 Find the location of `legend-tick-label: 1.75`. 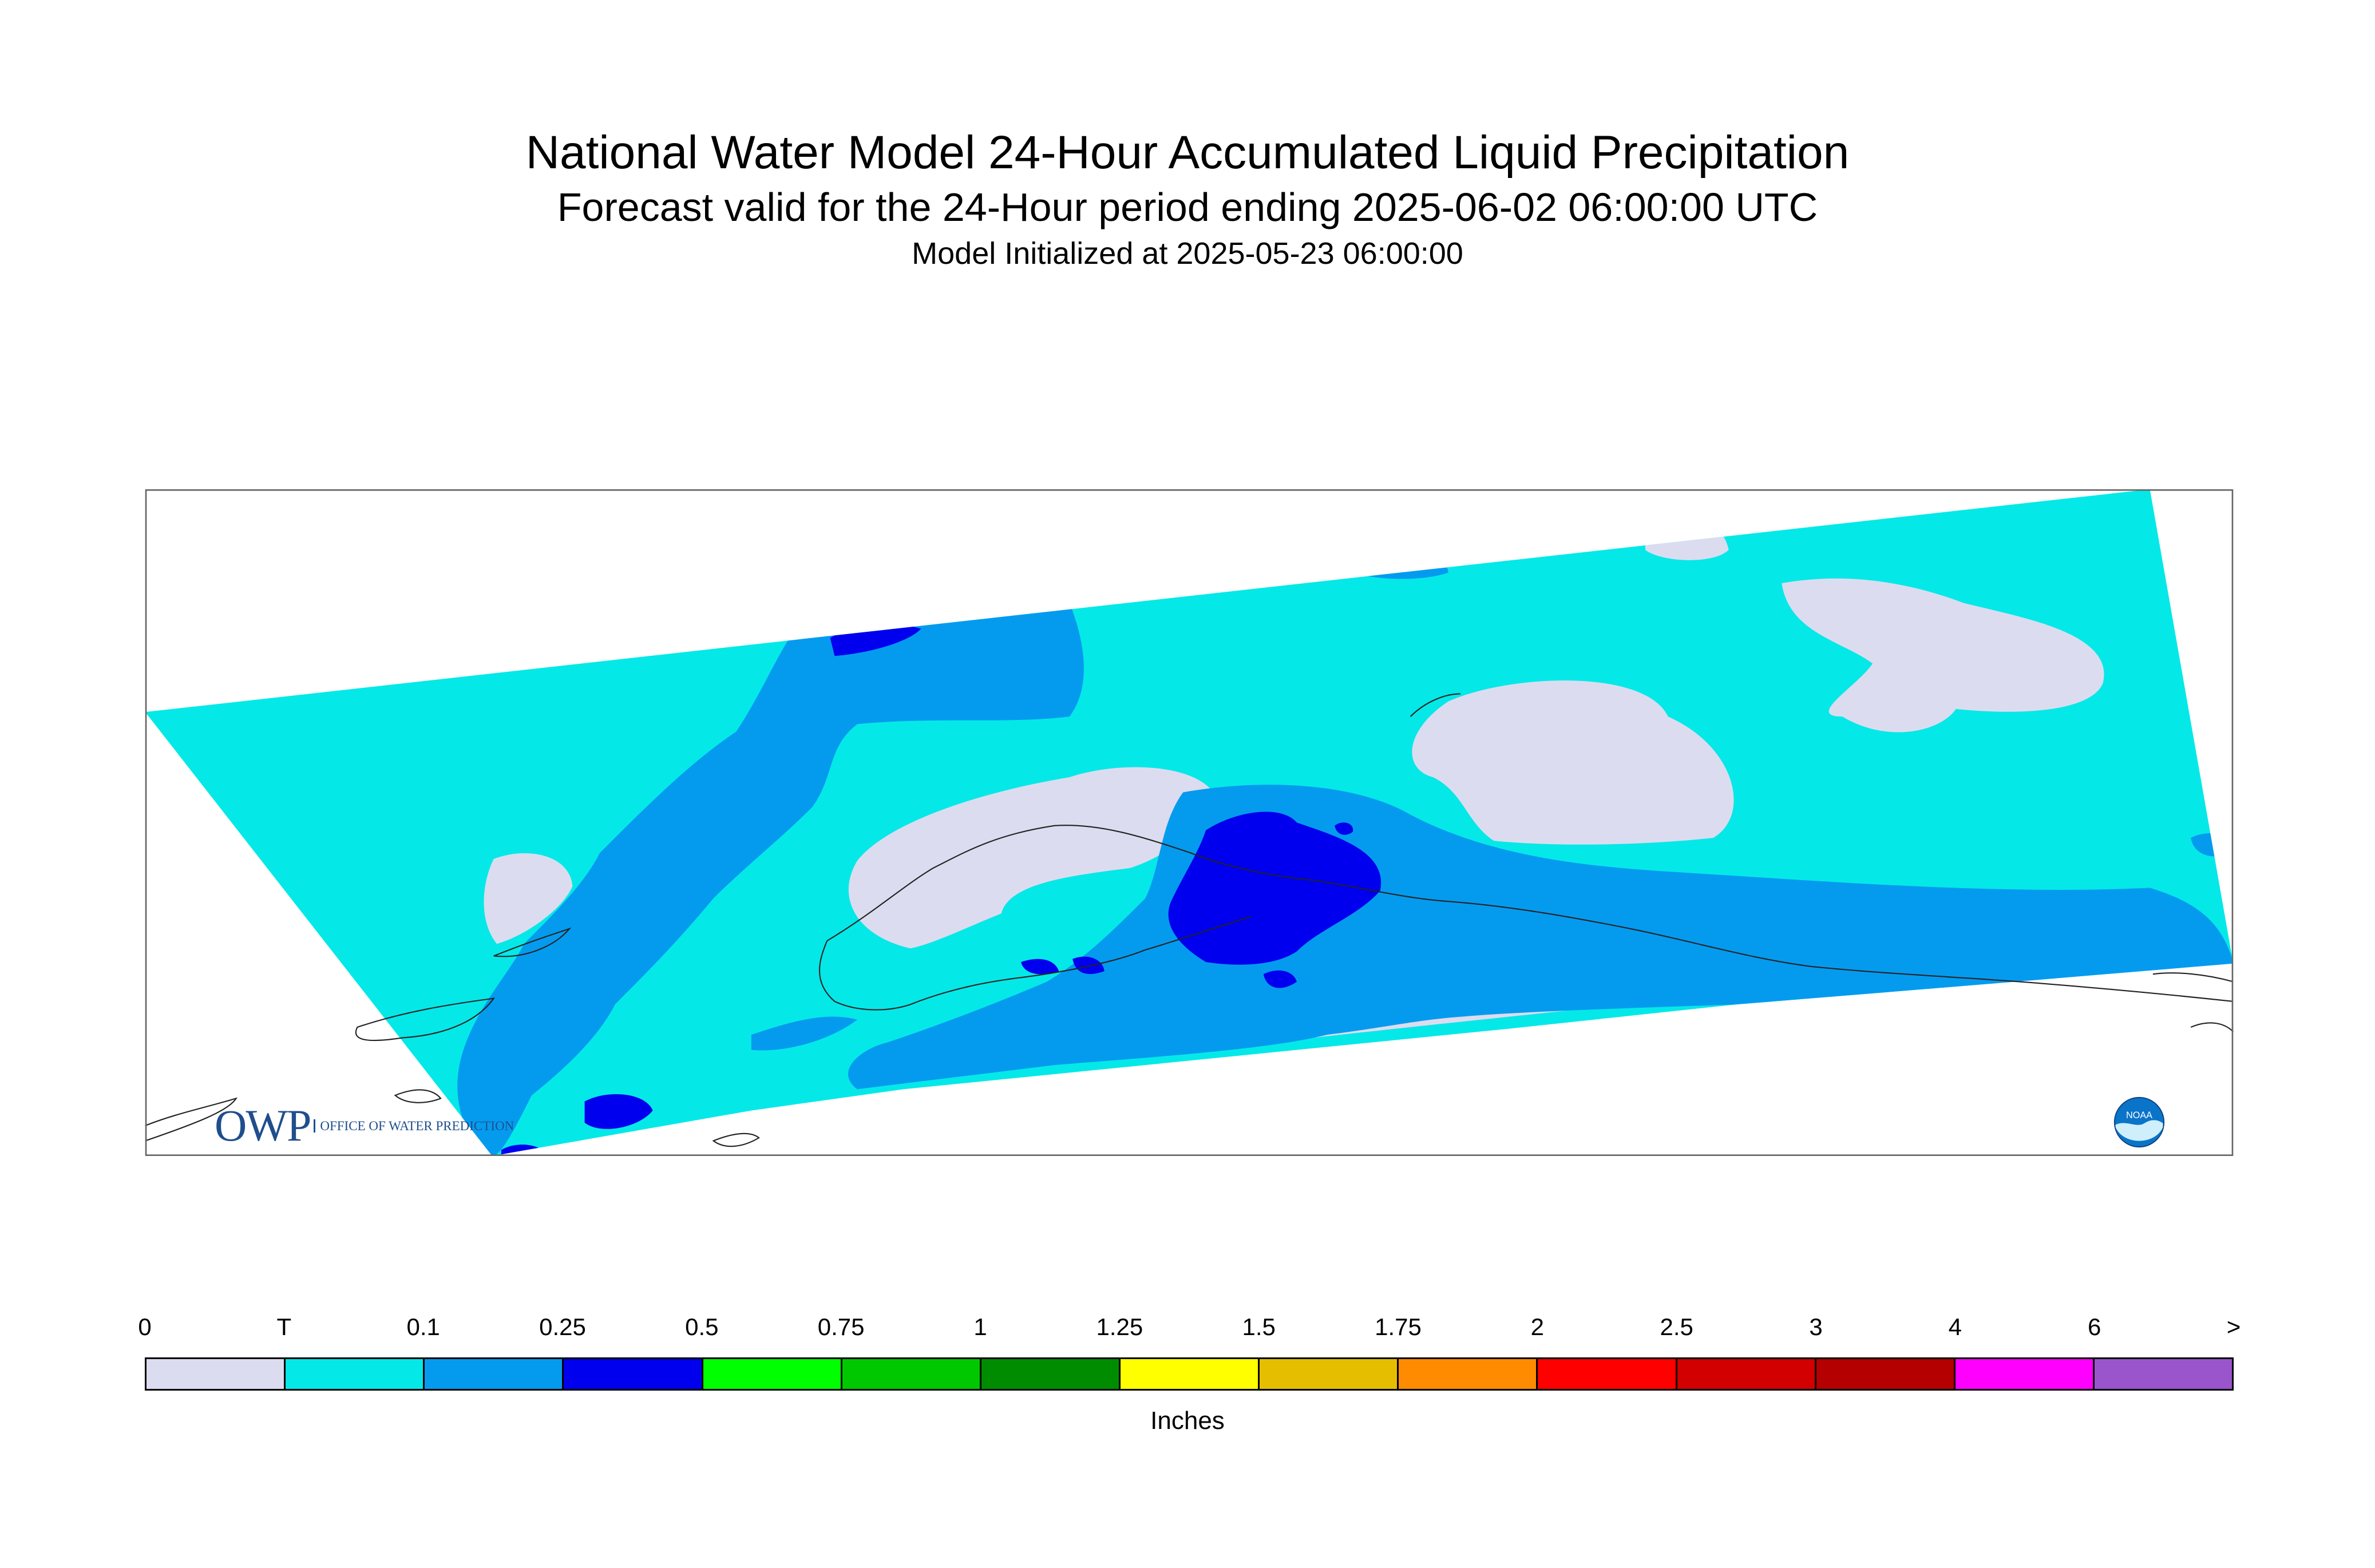

legend-tick-label: 1.75 is located at coordinates (1399, 1326).